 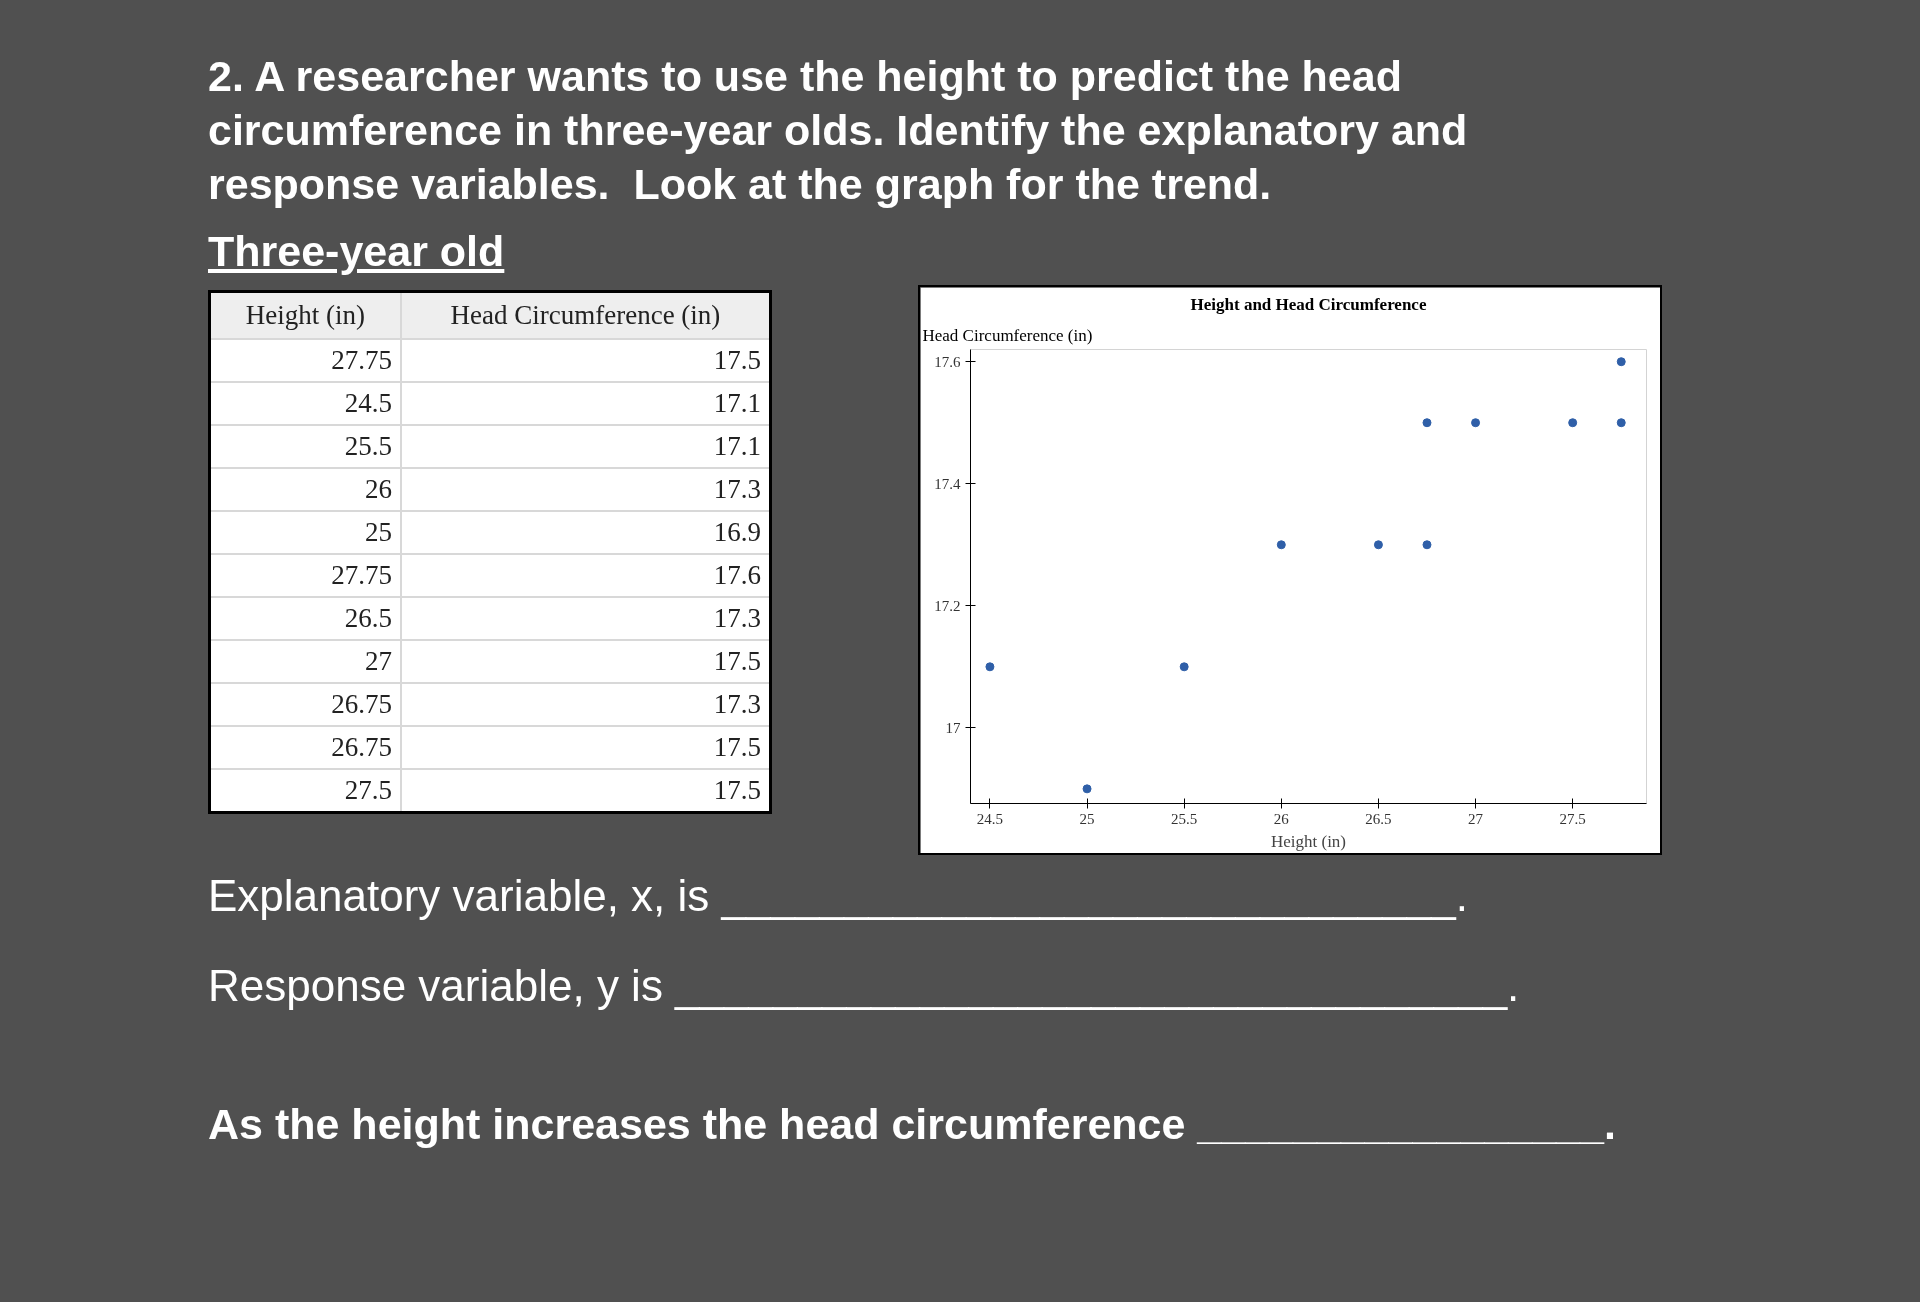 I want to click on text: 27.5, so click(x=368, y=790).